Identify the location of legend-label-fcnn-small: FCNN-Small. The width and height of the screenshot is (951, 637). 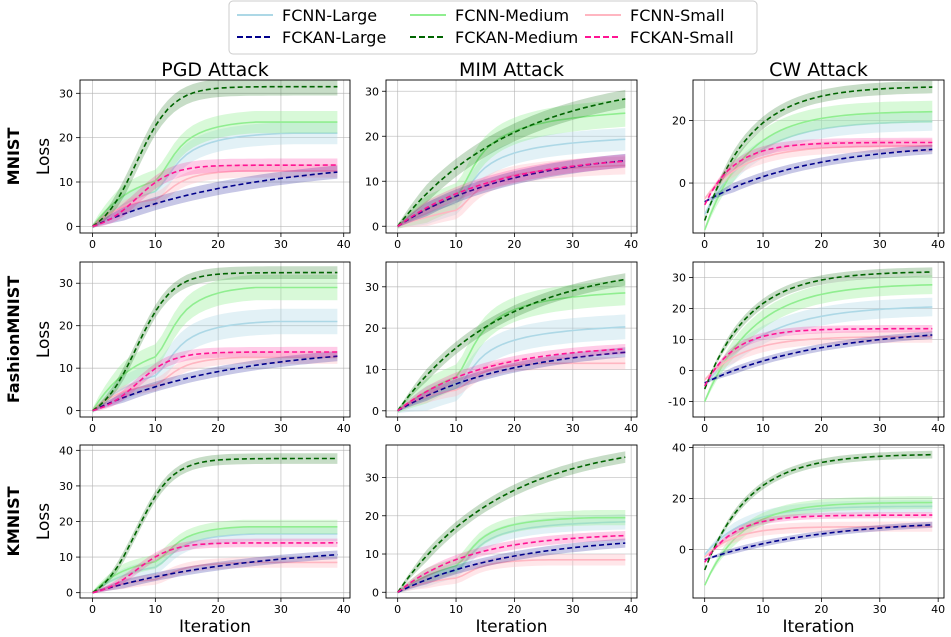
(677, 15).